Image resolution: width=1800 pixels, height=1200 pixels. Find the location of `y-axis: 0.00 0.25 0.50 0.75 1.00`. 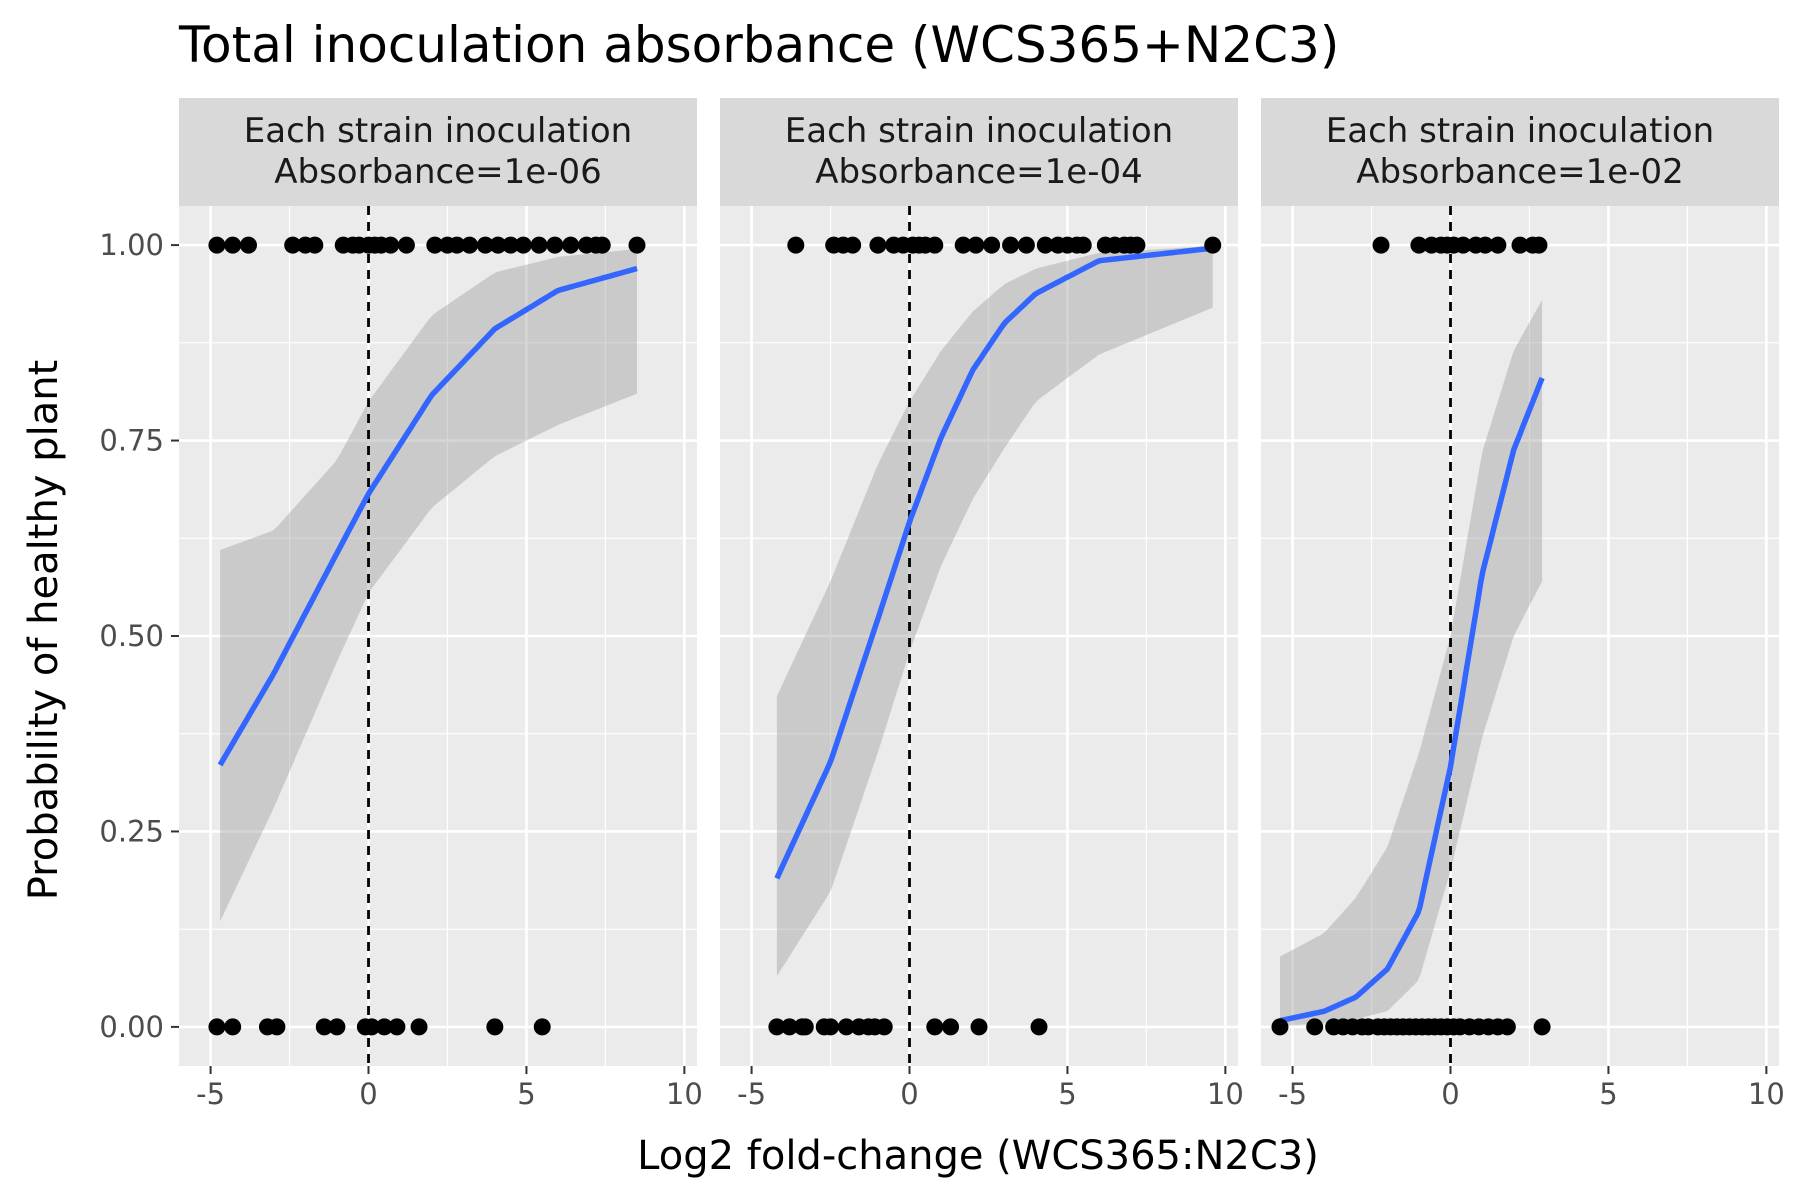

y-axis: 0.00 0.25 0.50 0.75 1.00 is located at coordinates (139, 636).